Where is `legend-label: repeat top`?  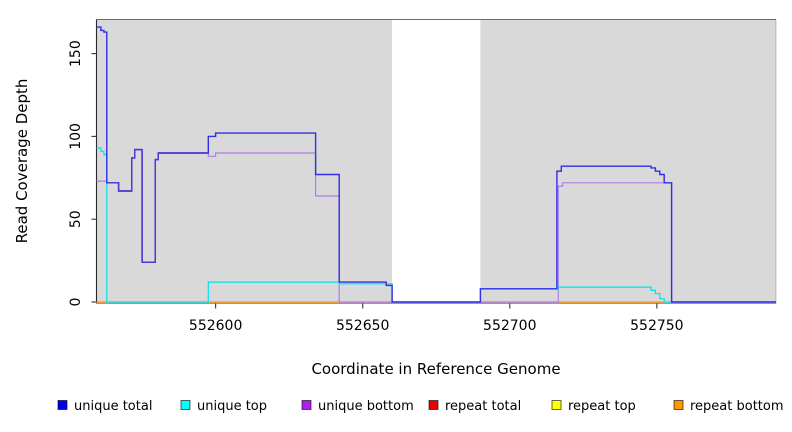 legend-label: repeat top is located at coordinates (602, 406).